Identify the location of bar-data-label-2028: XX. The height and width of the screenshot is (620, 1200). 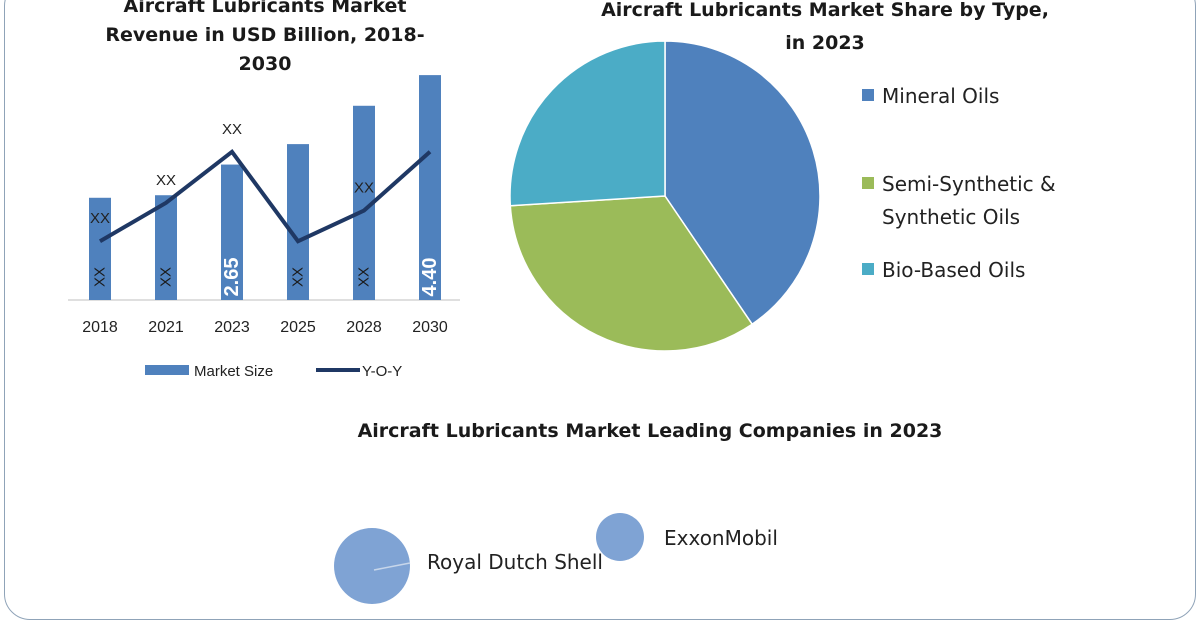
(364, 277).